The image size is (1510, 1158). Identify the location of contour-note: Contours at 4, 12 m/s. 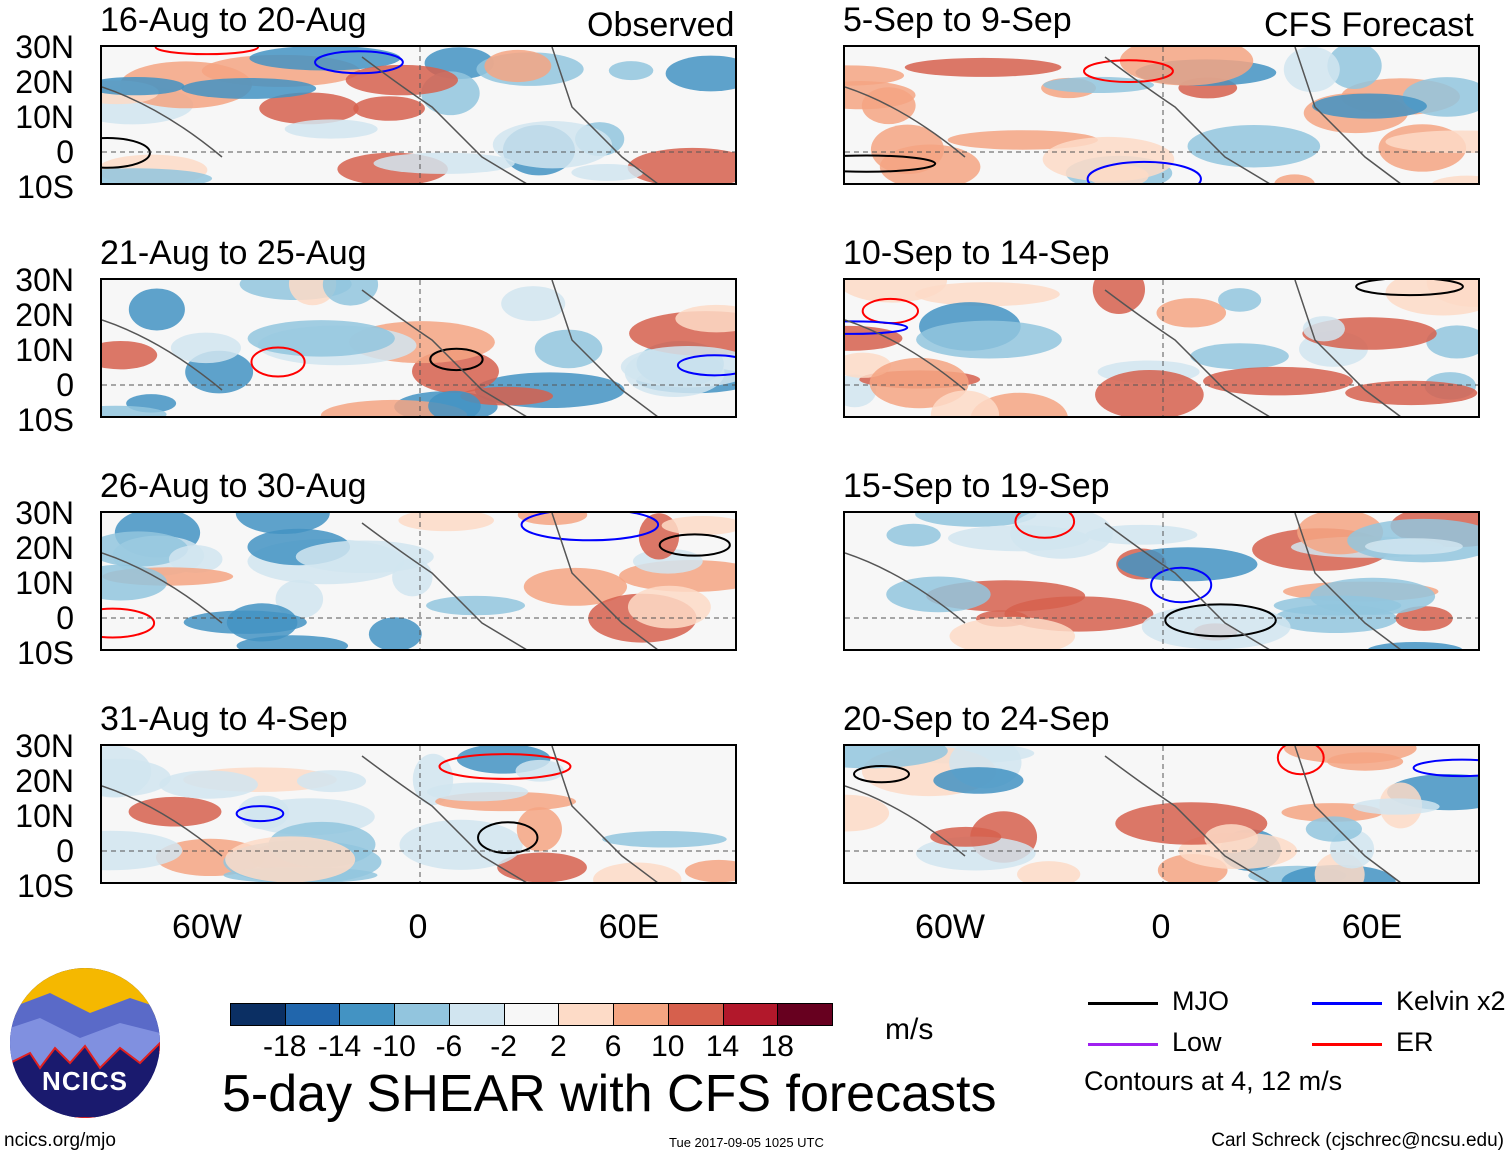
(1213, 1081).